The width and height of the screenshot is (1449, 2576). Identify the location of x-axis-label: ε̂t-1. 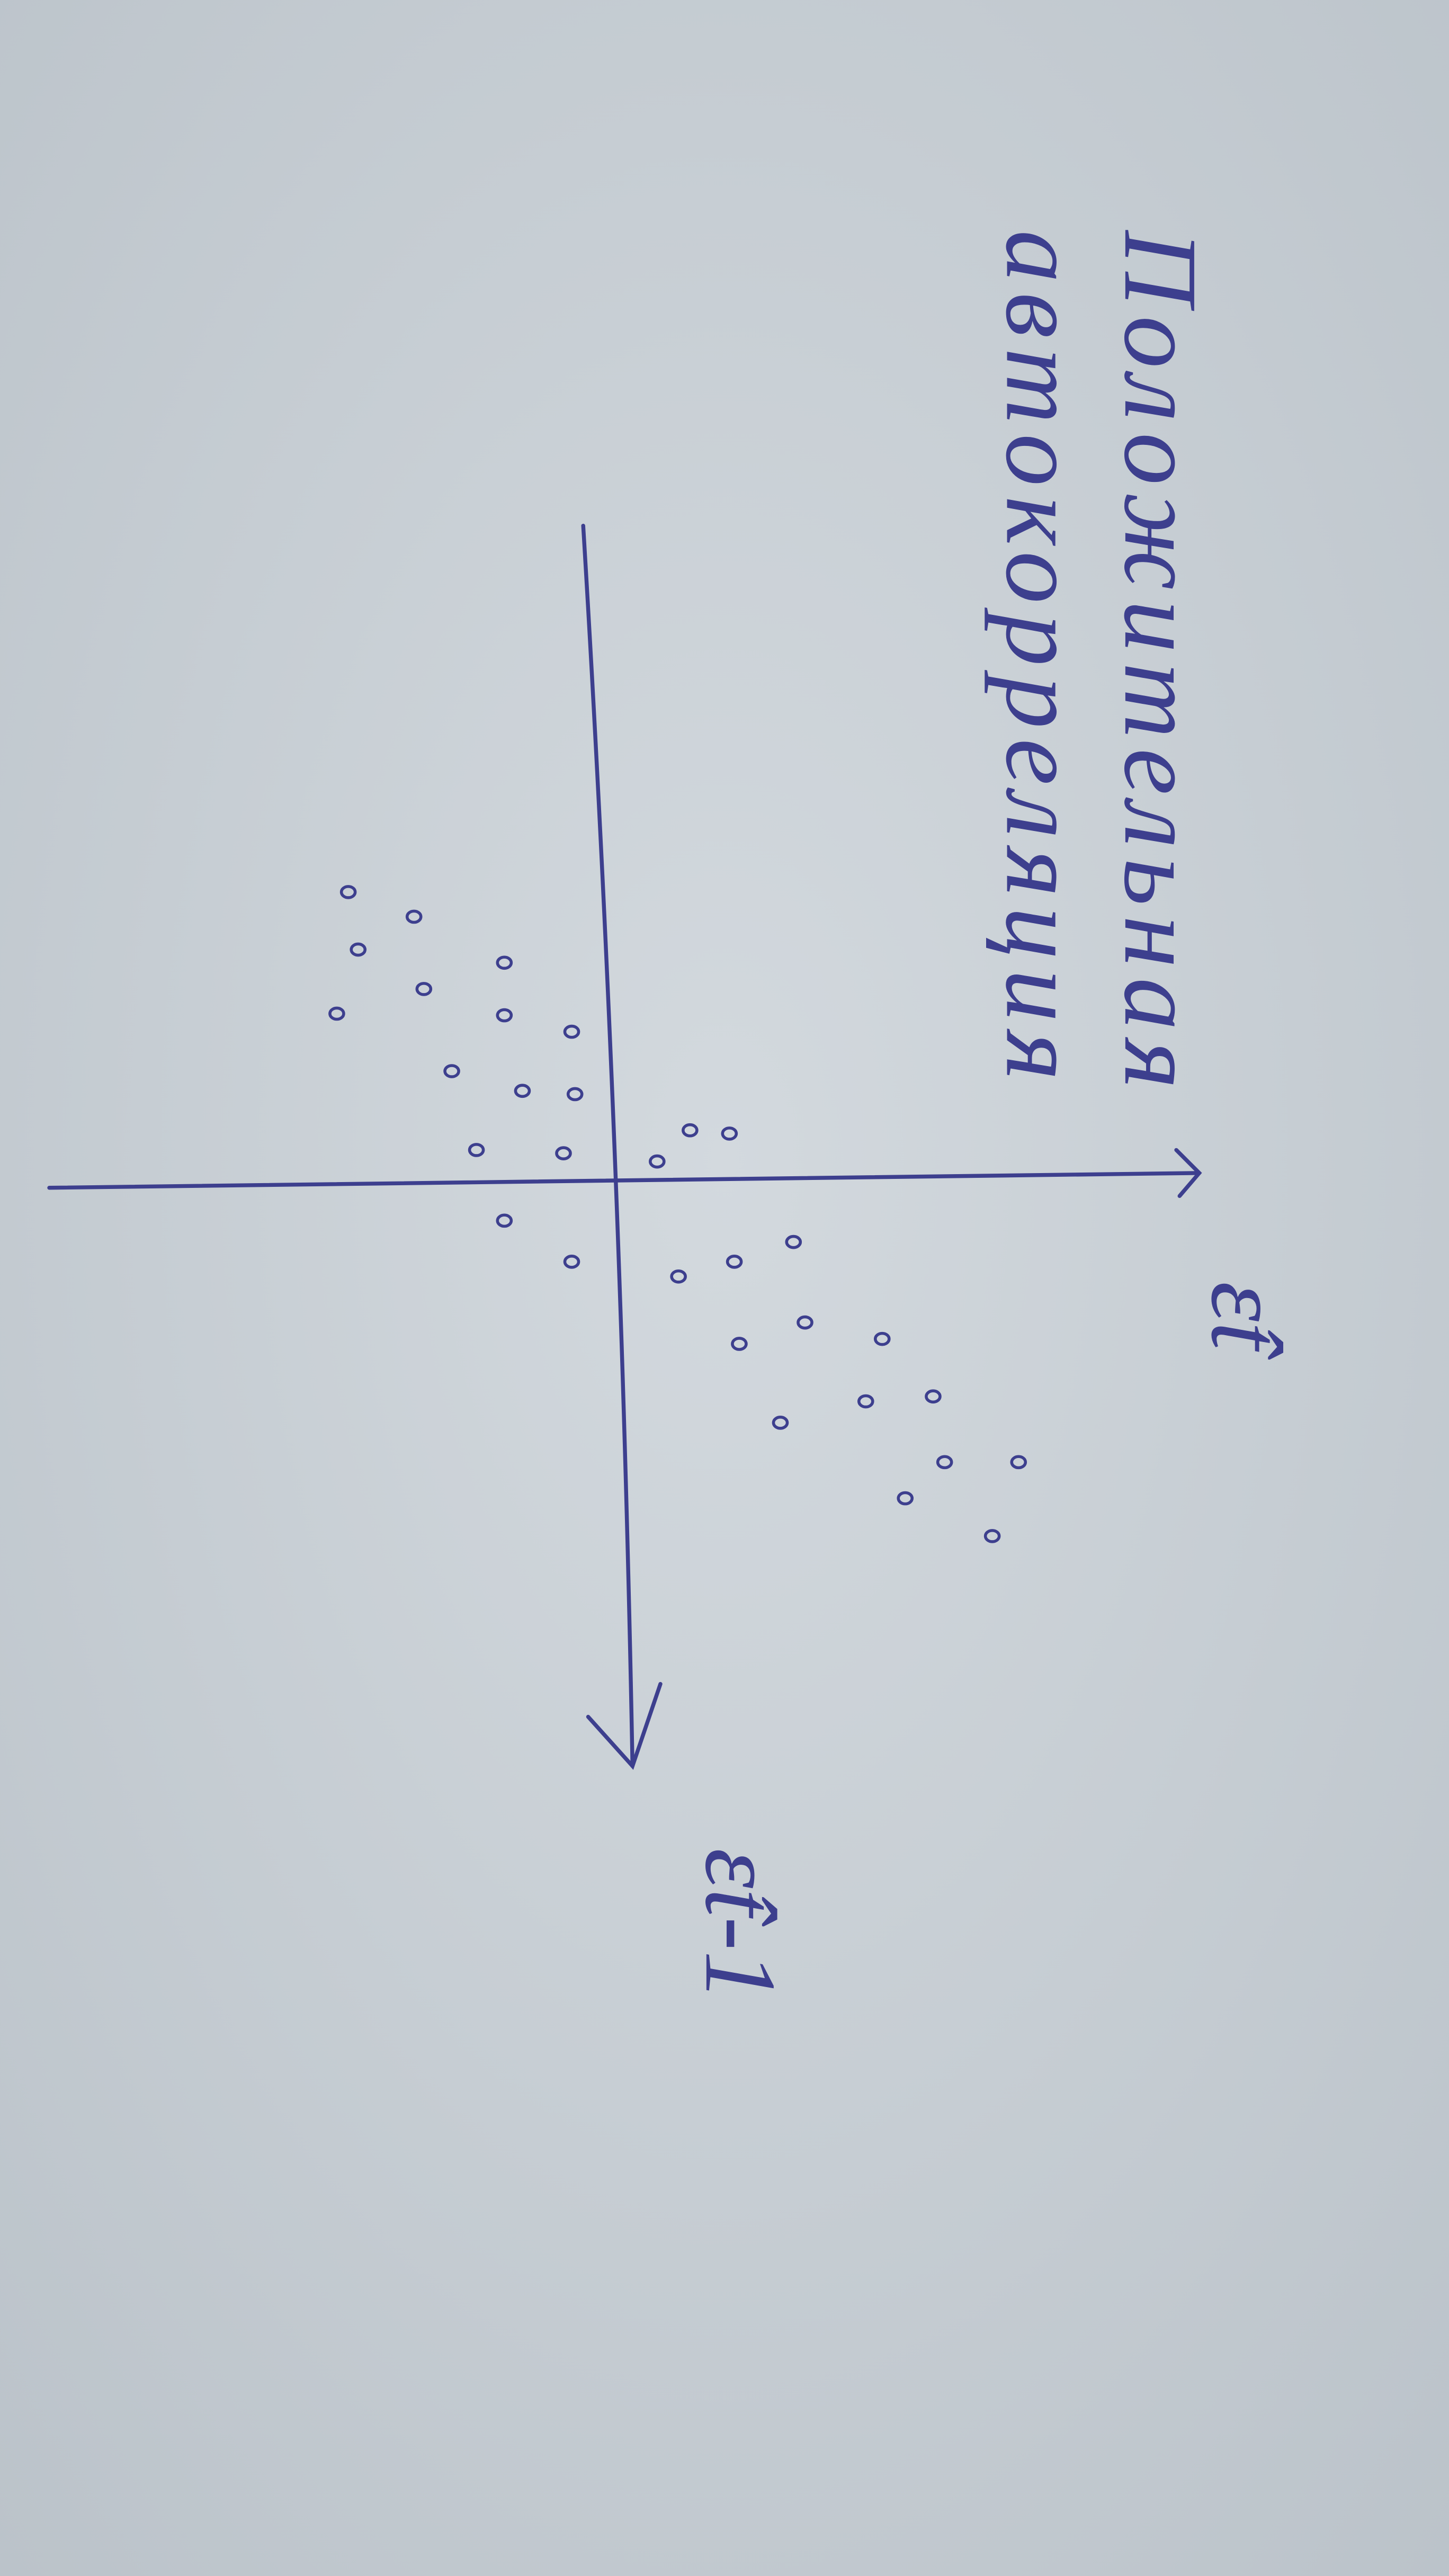
(740, 1924).